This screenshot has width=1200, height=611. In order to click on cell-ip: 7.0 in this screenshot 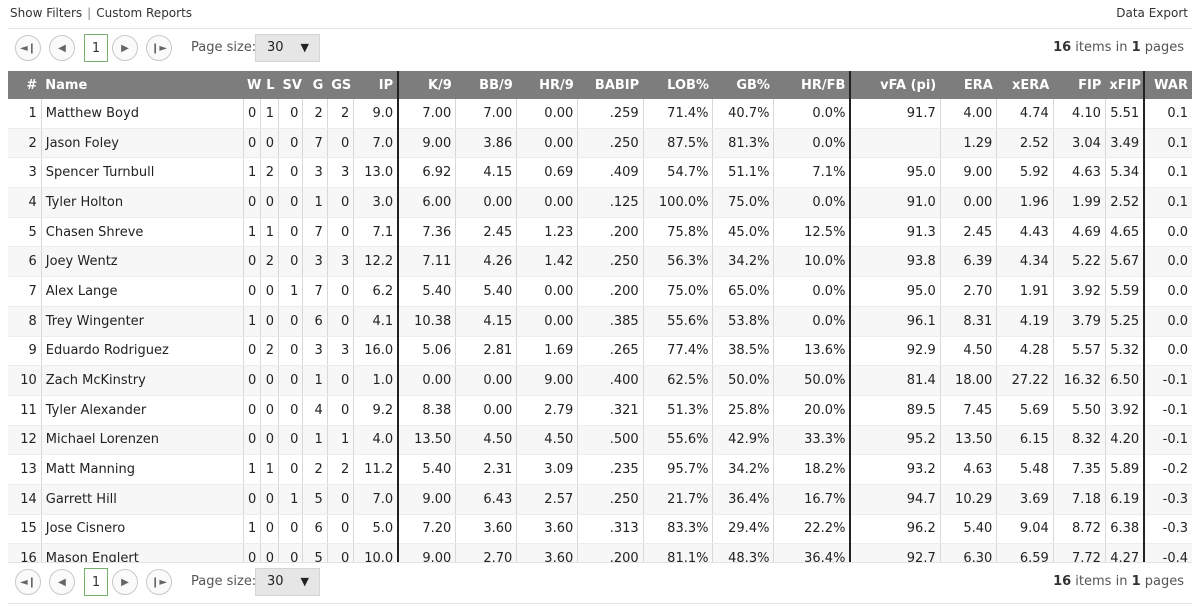, I will do `click(376, 499)`.